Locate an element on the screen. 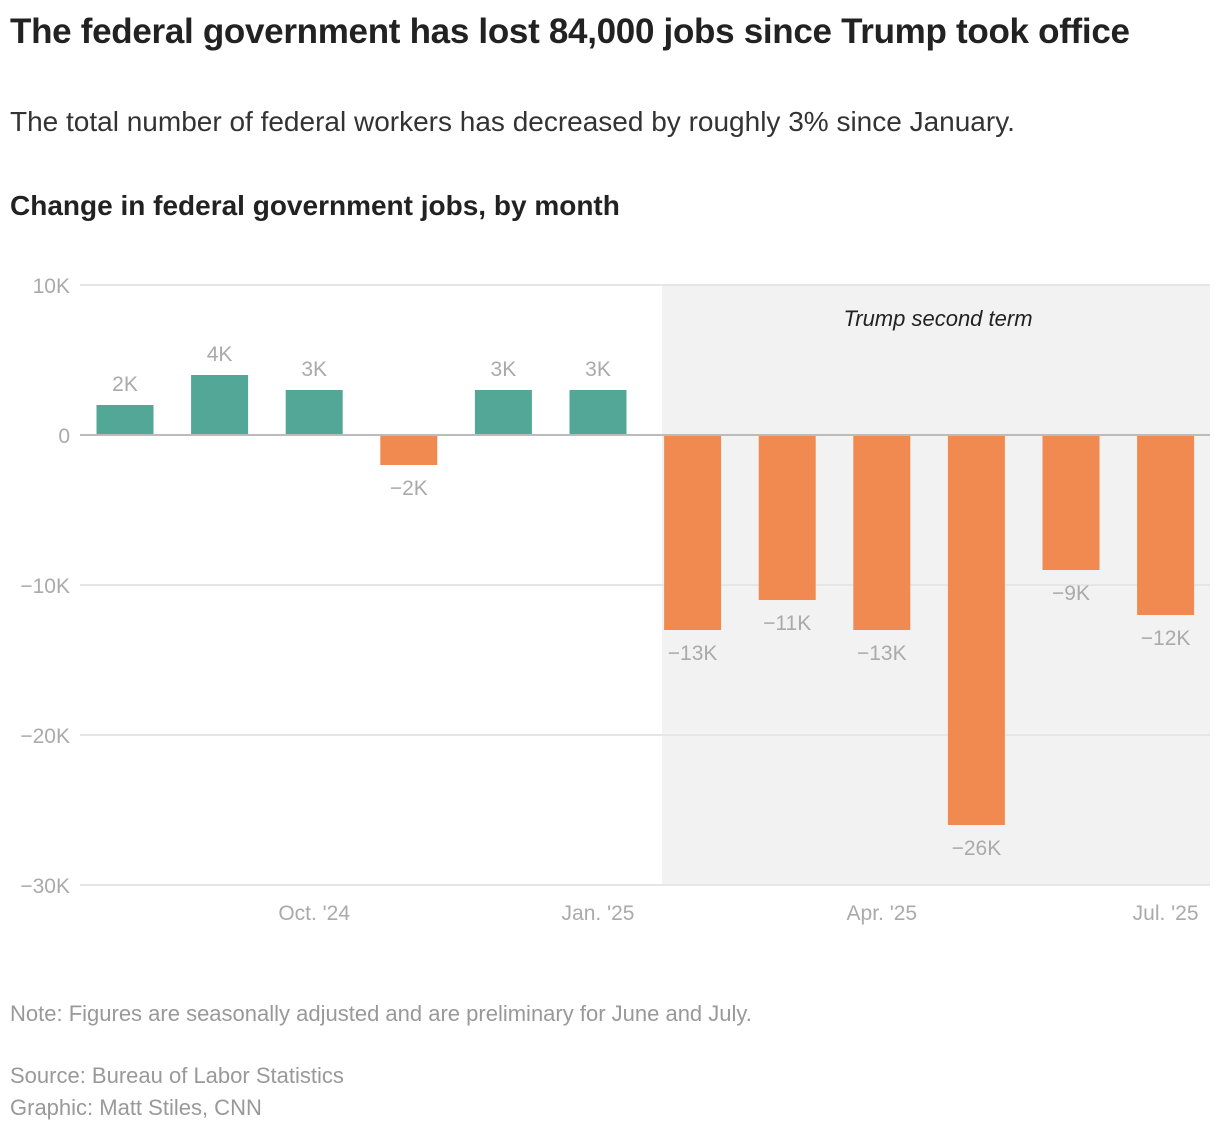 This screenshot has height=1134, width=1220. y-tick-label: −30K is located at coordinates (45, 886).